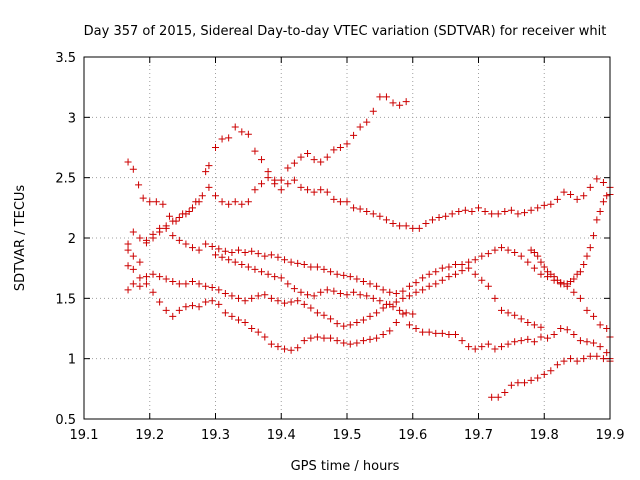  What do you see at coordinates (610, 435) in the screenshot?
I see `x-tick-label: 19.9` at bounding box center [610, 435].